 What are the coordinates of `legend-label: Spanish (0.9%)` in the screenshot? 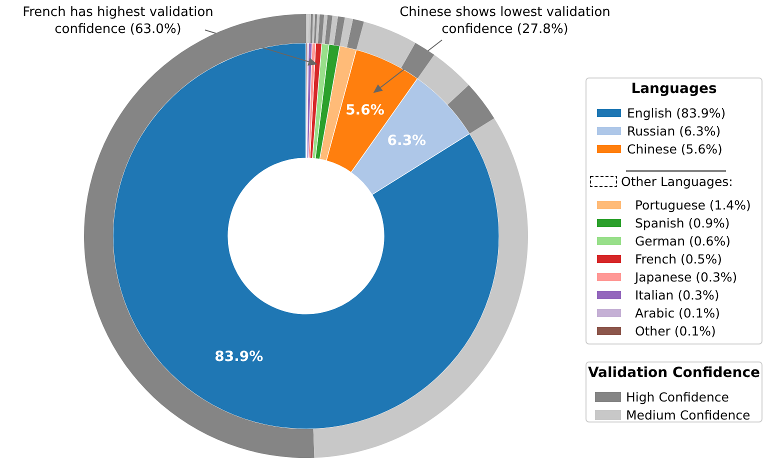 It's located at (678, 223).